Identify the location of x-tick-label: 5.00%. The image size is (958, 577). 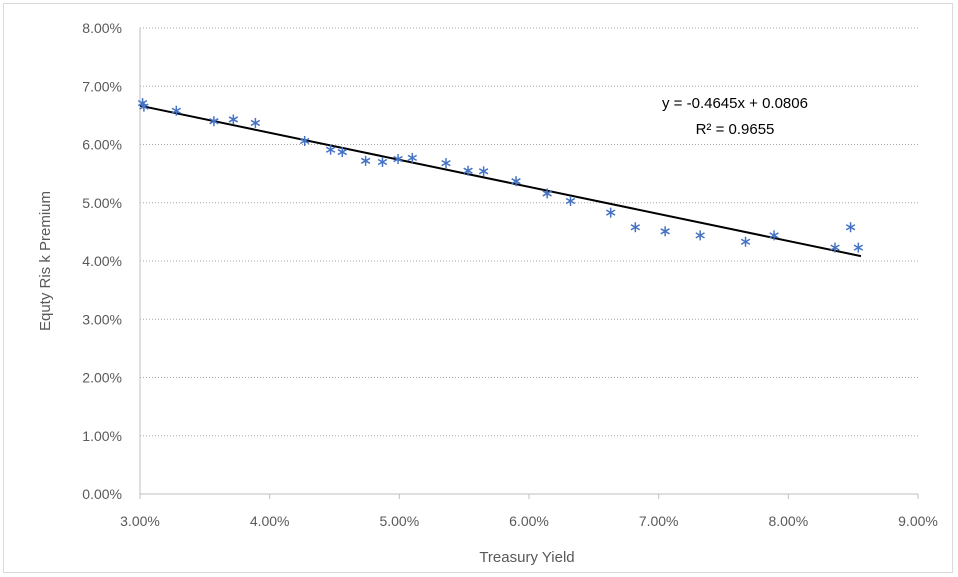
(399, 521).